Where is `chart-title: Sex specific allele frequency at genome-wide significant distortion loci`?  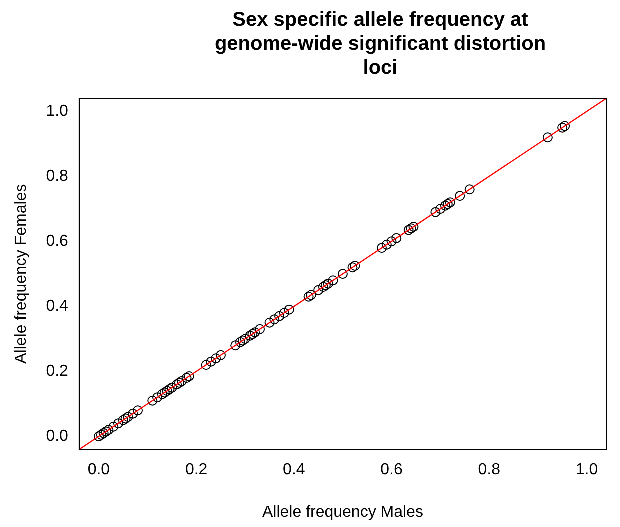
chart-title: Sex specific allele frequency at genome-wide significant distortion loci is located at coordinates (381, 44).